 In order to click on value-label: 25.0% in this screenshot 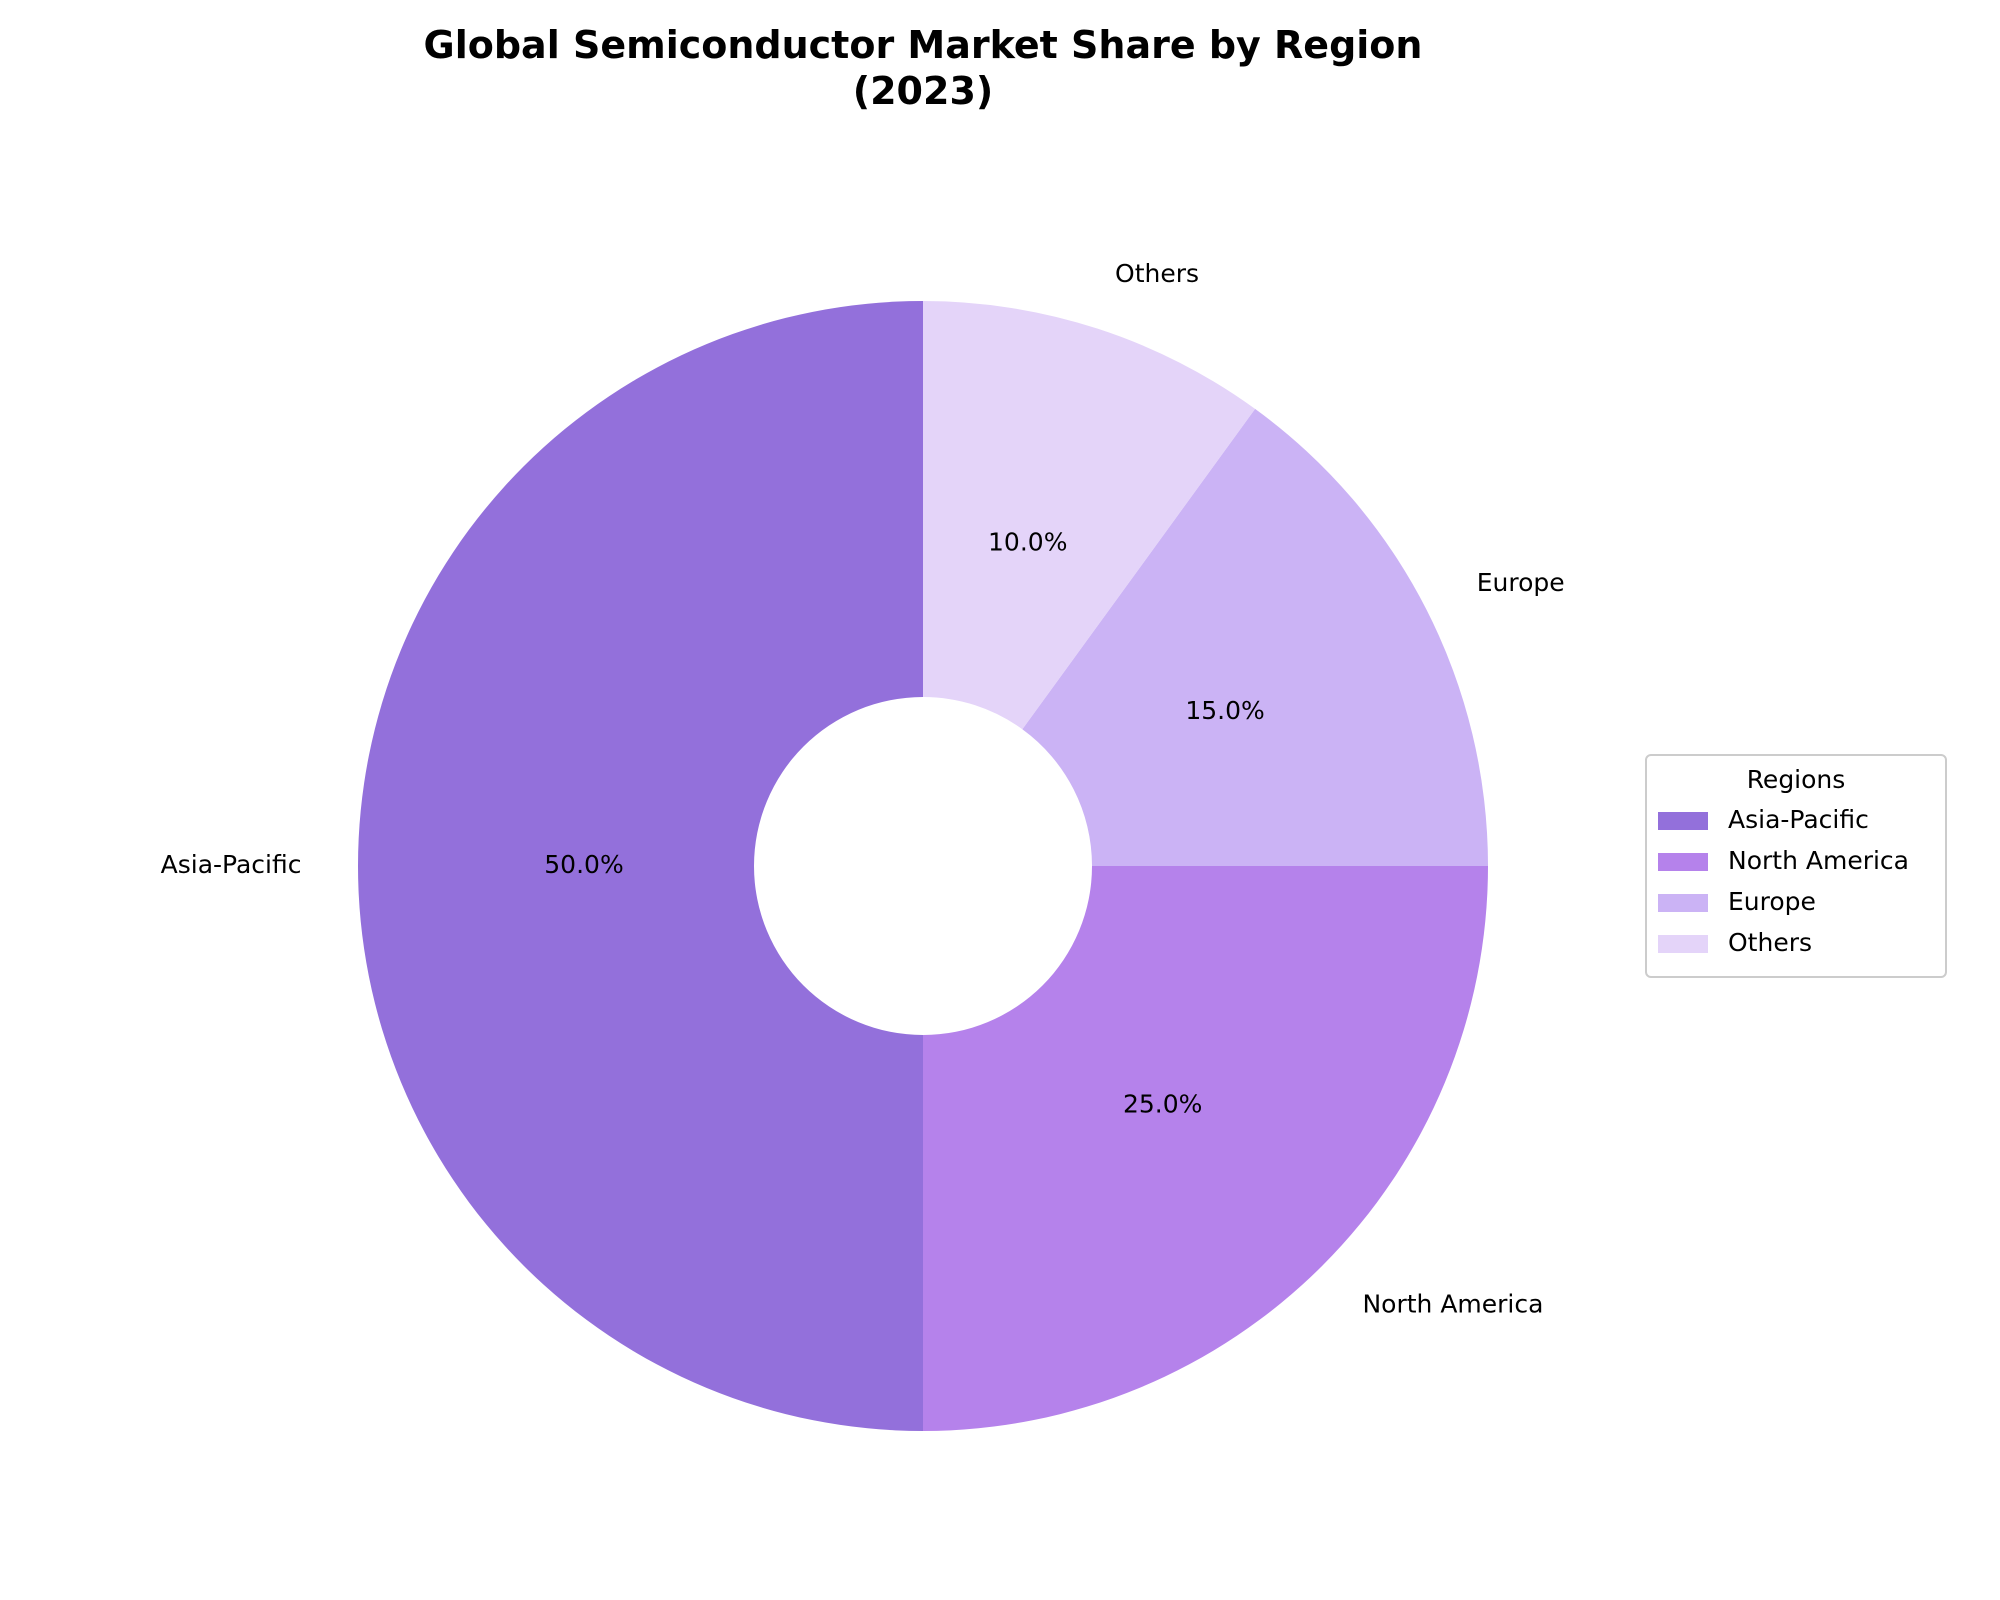, I will do `click(1162, 1104)`.